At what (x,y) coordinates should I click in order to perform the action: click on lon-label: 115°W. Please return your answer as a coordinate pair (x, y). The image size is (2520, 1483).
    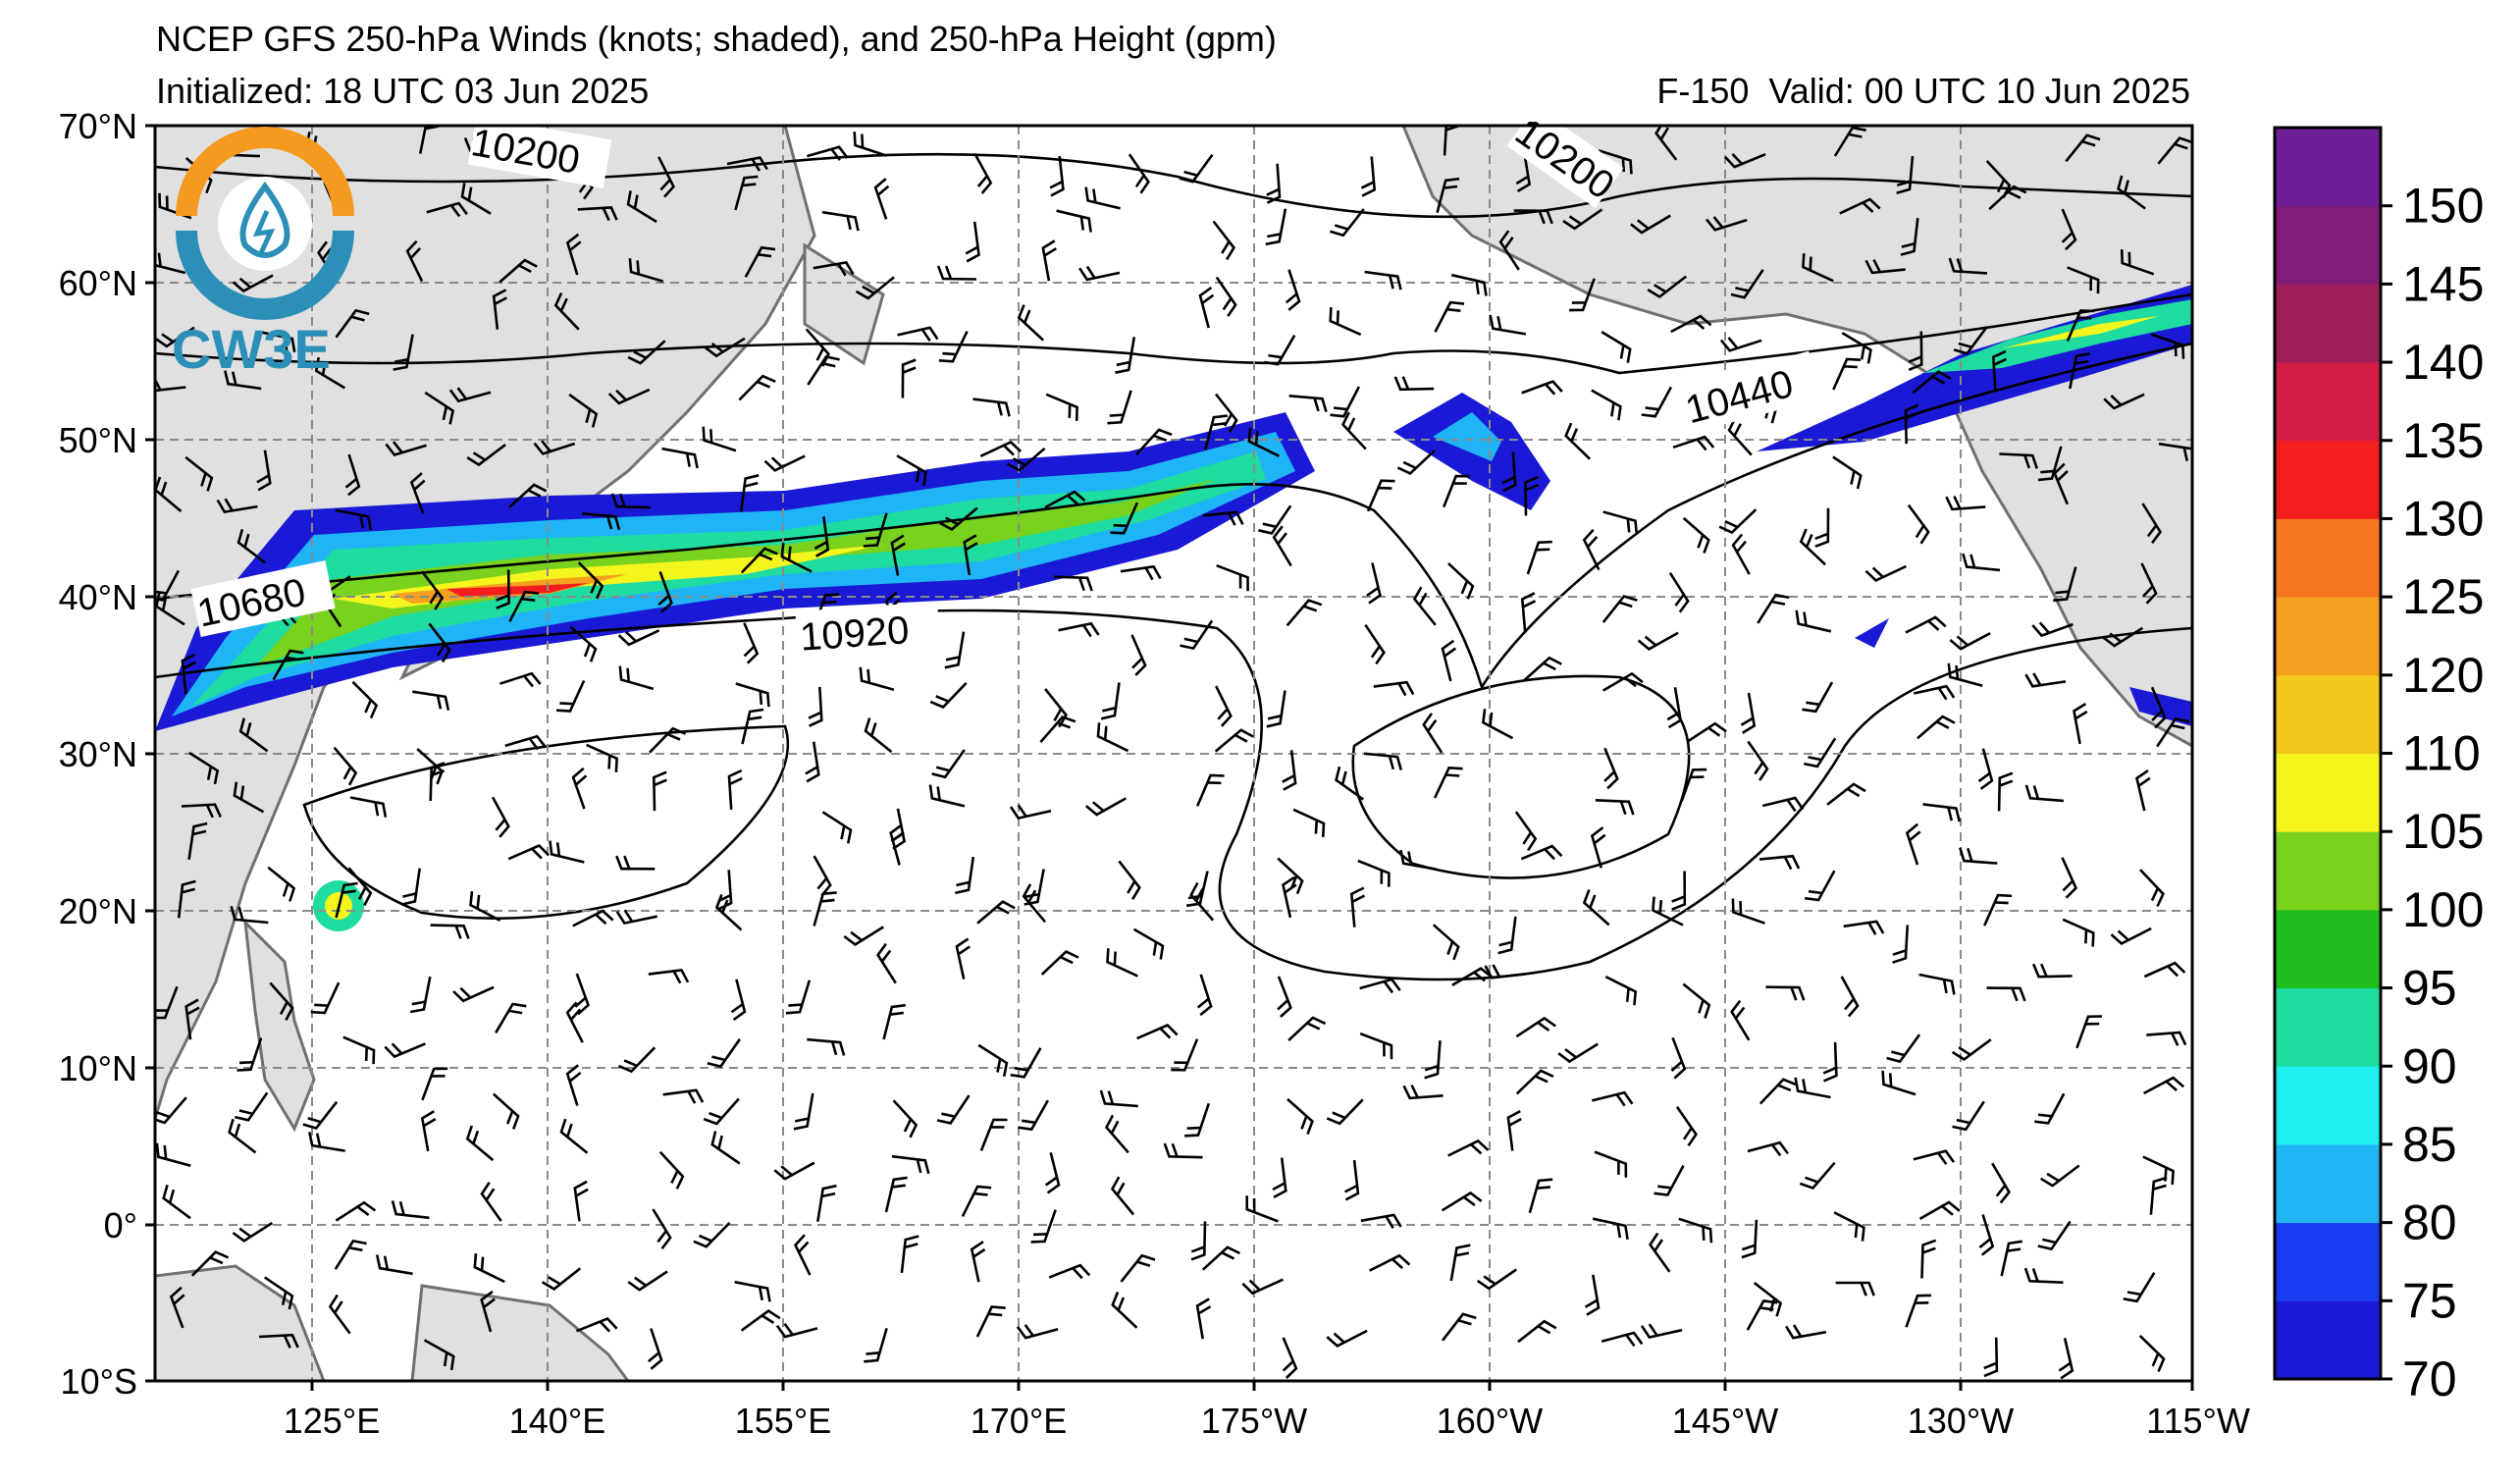
    Looking at the image, I should click on (2198, 1421).